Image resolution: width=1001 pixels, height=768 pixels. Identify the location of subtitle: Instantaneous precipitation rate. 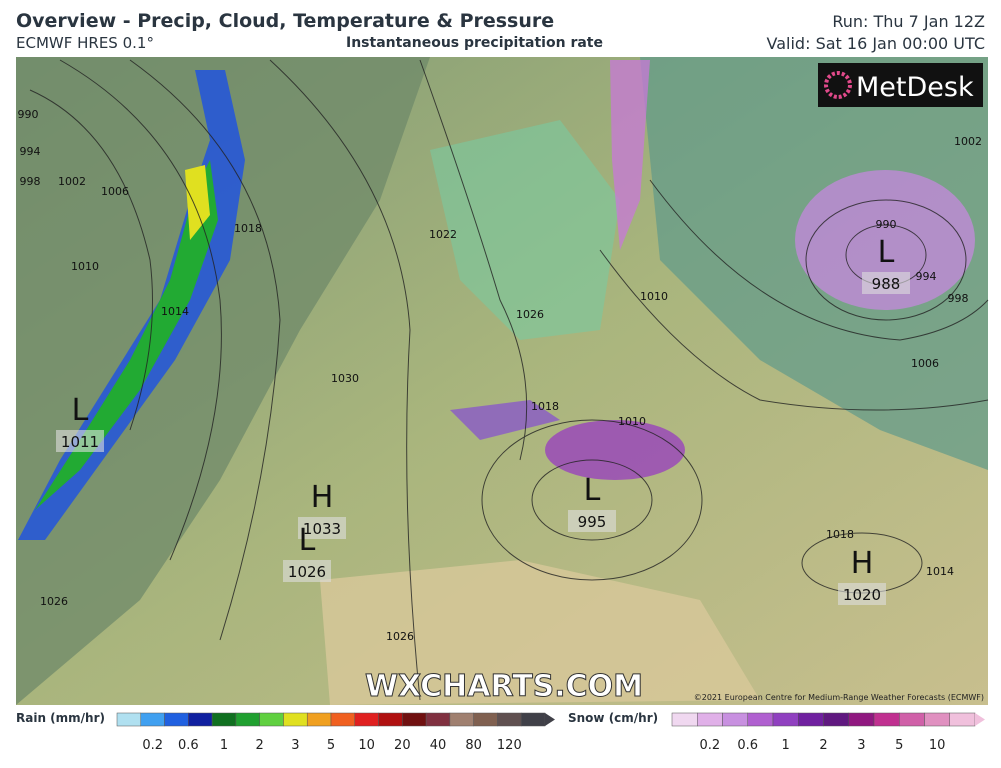
(474, 43).